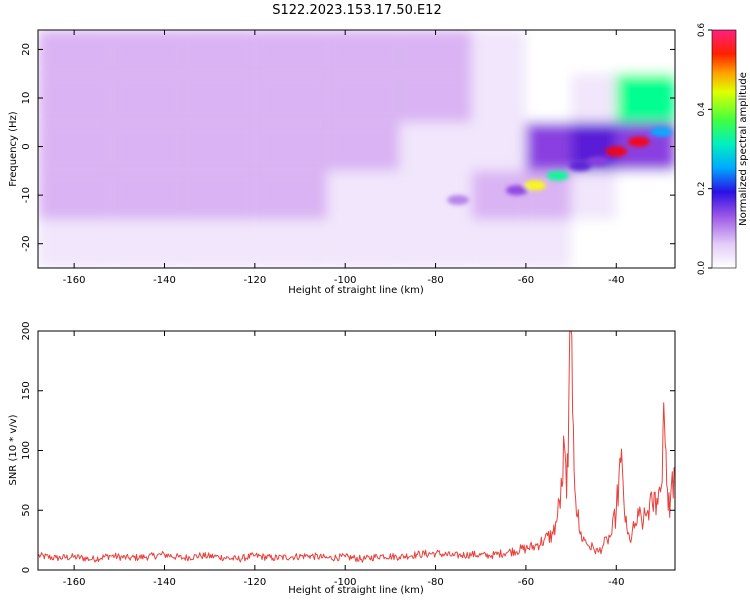 Image resolution: width=750 pixels, height=604 pixels. I want to click on top-x-axis-label: Height of straight line (km), so click(356, 290).